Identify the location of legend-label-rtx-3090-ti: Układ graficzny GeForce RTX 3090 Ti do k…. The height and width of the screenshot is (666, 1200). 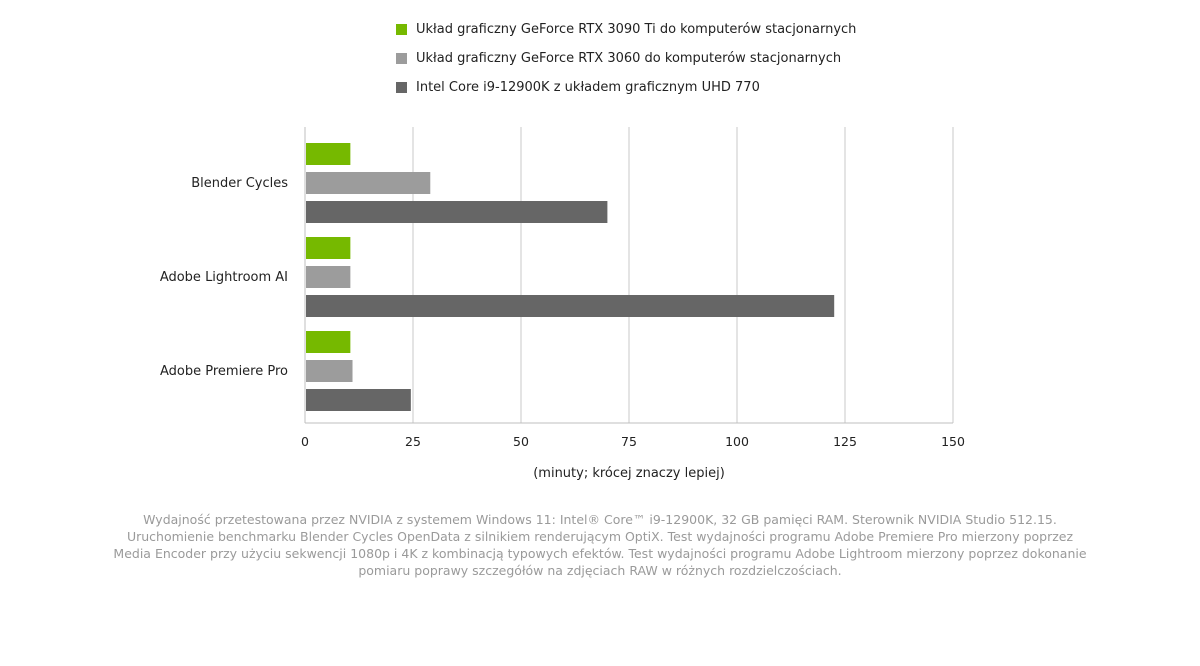
(636, 29).